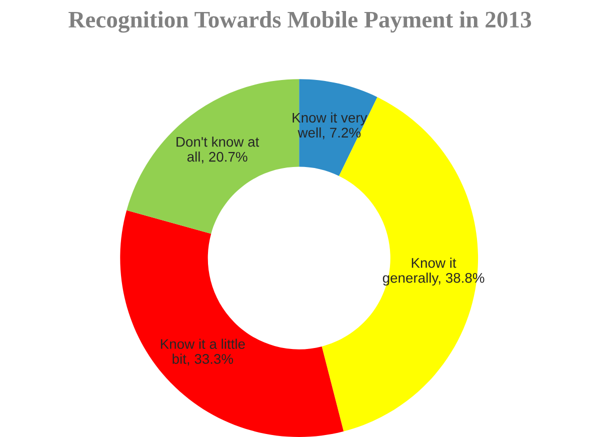 The width and height of the screenshot is (600, 437). What do you see at coordinates (300, 22) in the screenshot?
I see `chart-title: Recognition Towards Mobile Payment in 2013` at bounding box center [300, 22].